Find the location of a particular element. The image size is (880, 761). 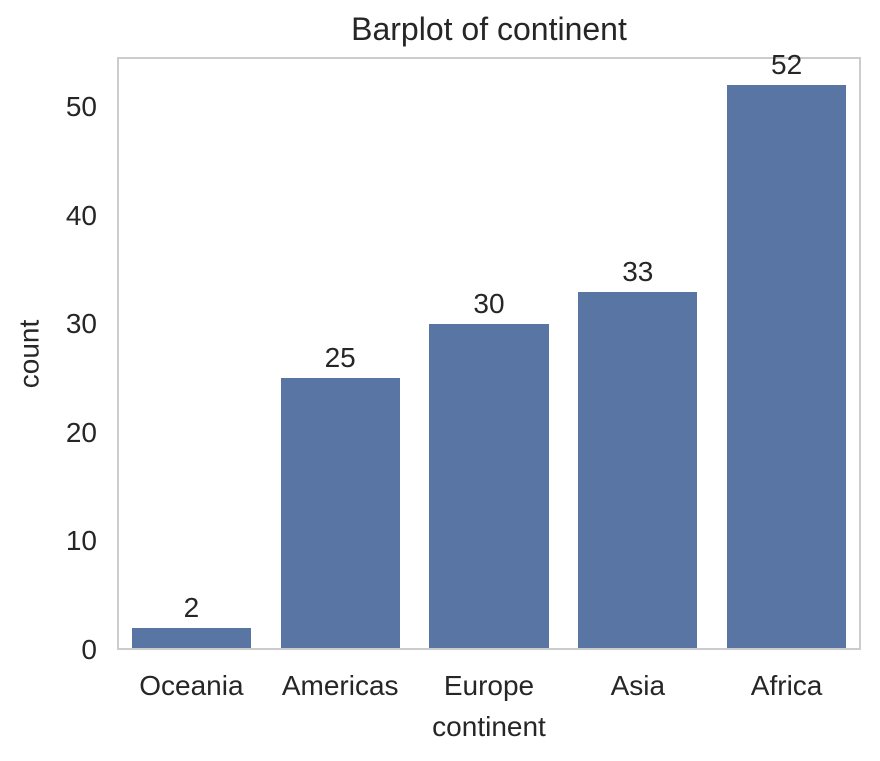

y-tick-label: 50 is located at coordinates (81, 106).